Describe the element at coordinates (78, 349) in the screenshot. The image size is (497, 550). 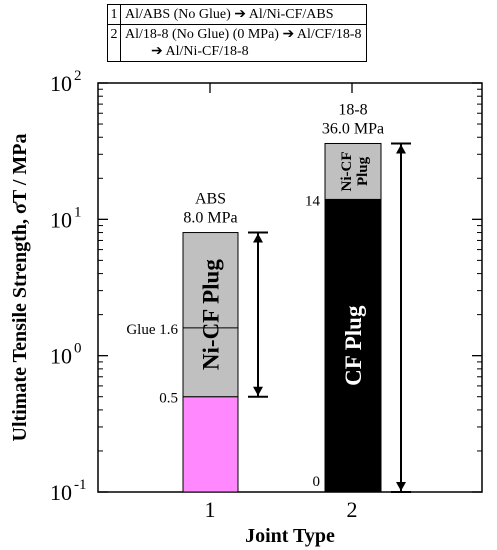
I see `y-tick-exponent: 0` at that location.